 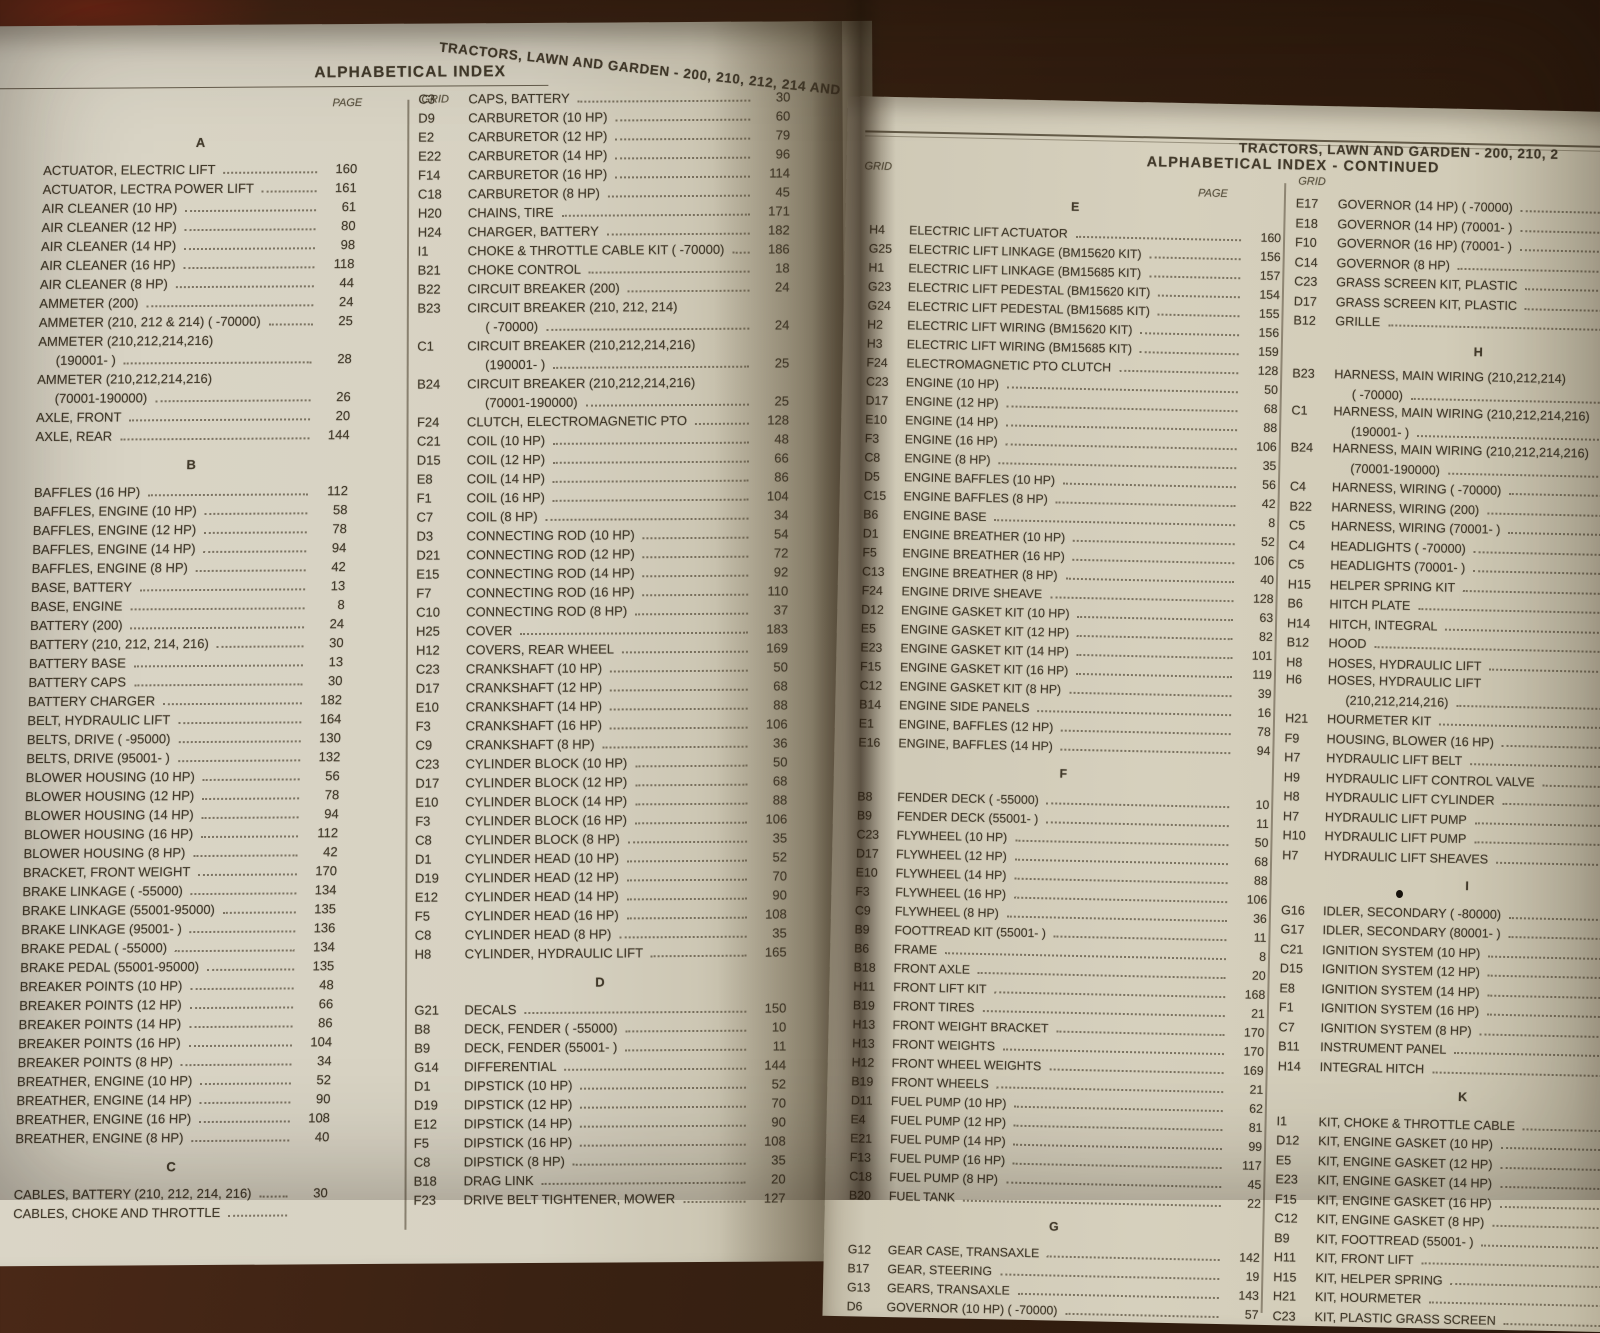 I want to click on index-row: BLOWER HOUSING (14 HP) 94, so click(x=181, y=814).